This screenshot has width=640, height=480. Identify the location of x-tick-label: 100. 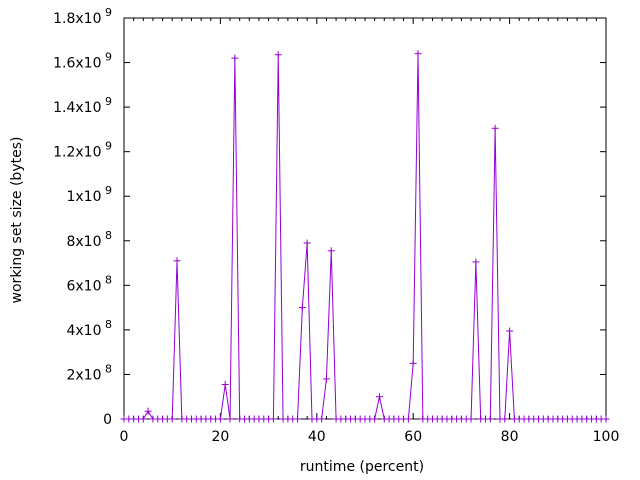
(606, 437).